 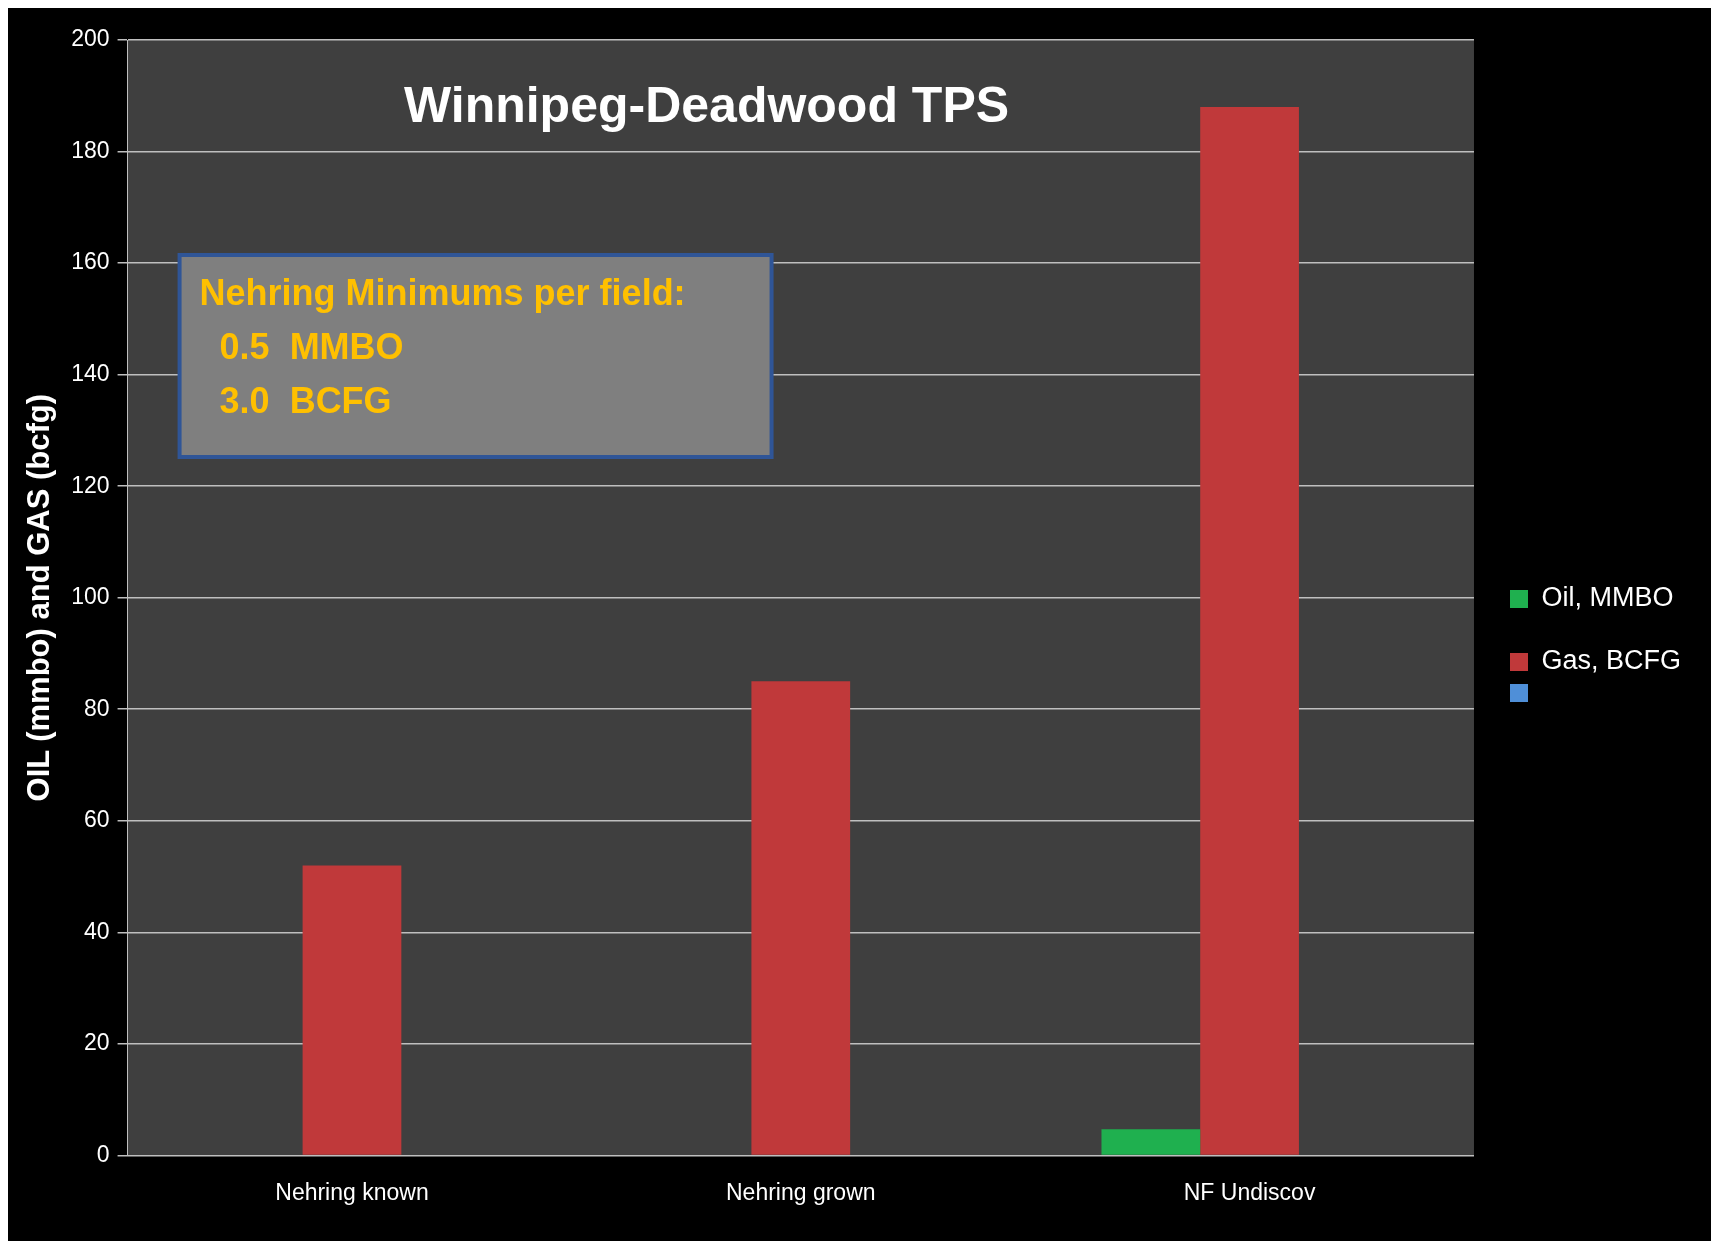 What do you see at coordinates (706, 104) in the screenshot?
I see `text: Winnipeg-Deadwood TPS` at bounding box center [706, 104].